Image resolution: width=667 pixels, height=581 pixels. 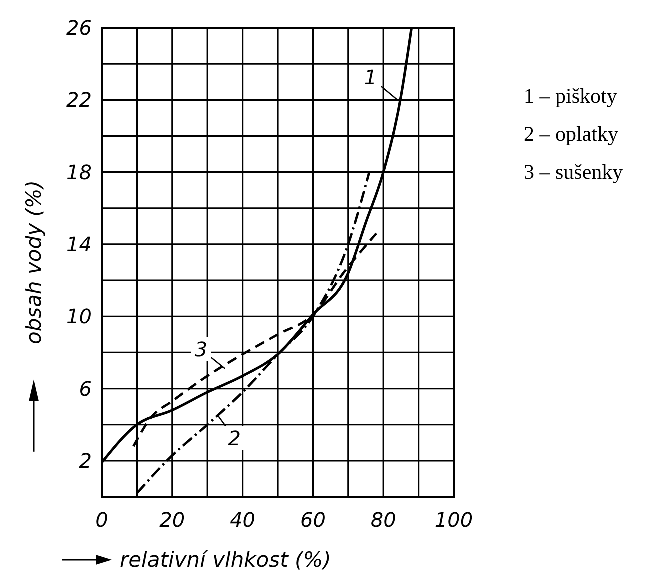 What do you see at coordinates (243, 520) in the screenshot?
I see `x-tick-label: 40` at bounding box center [243, 520].